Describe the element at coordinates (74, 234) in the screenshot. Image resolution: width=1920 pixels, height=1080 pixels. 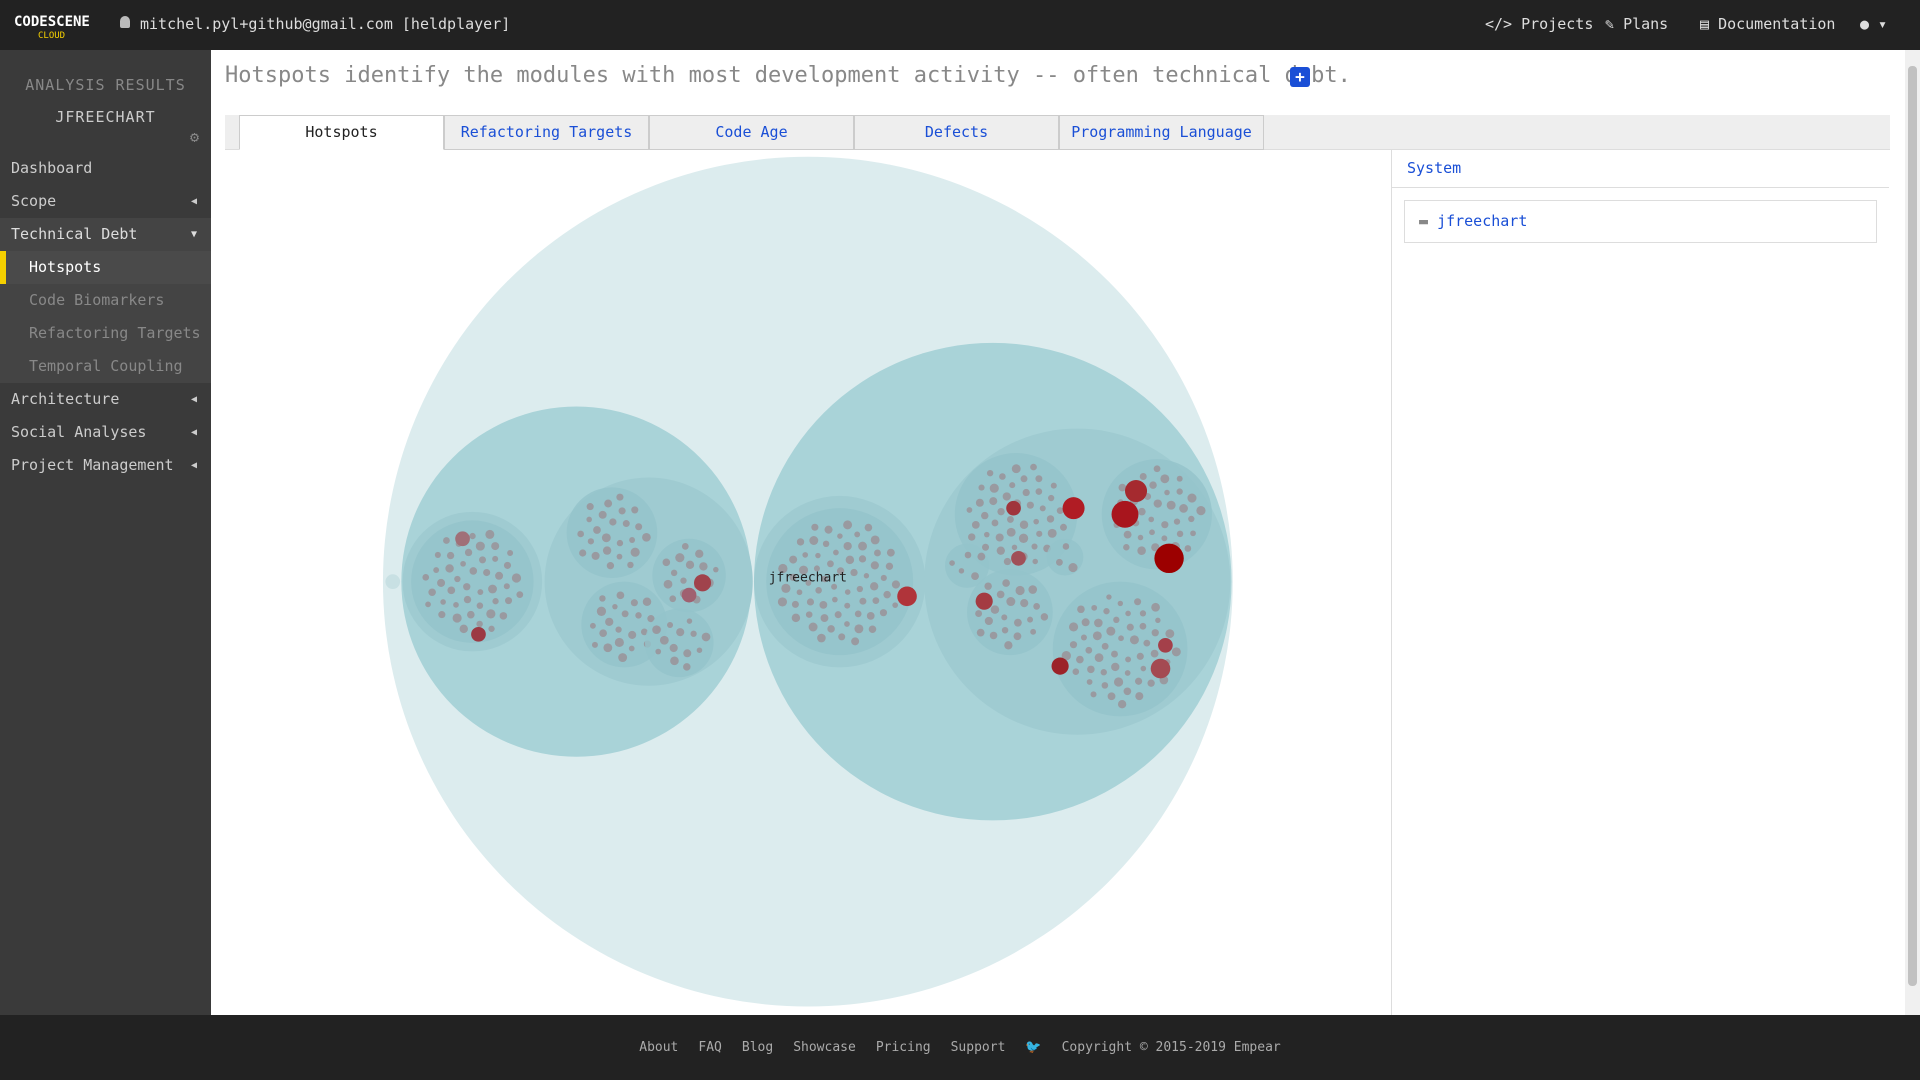
I see `menu-label: Technical Debt` at that location.